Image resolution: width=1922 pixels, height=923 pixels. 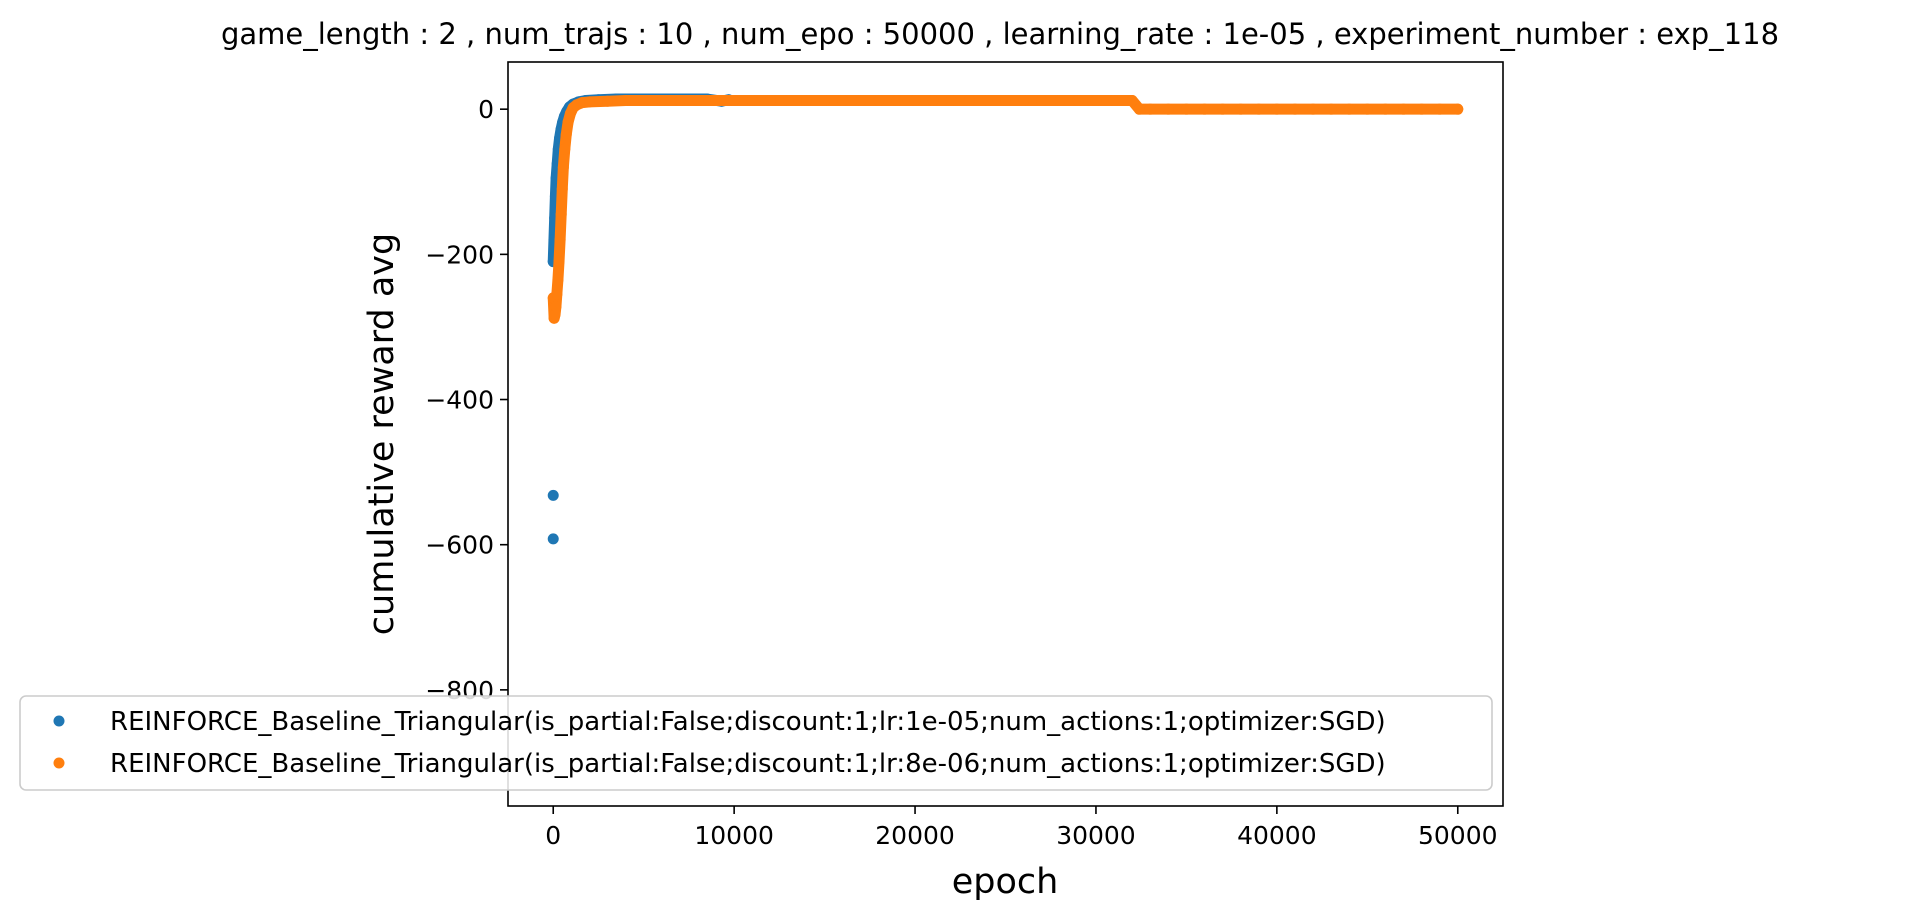 What do you see at coordinates (553, 835) in the screenshot?
I see `x-tick-label: 0` at bounding box center [553, 835].